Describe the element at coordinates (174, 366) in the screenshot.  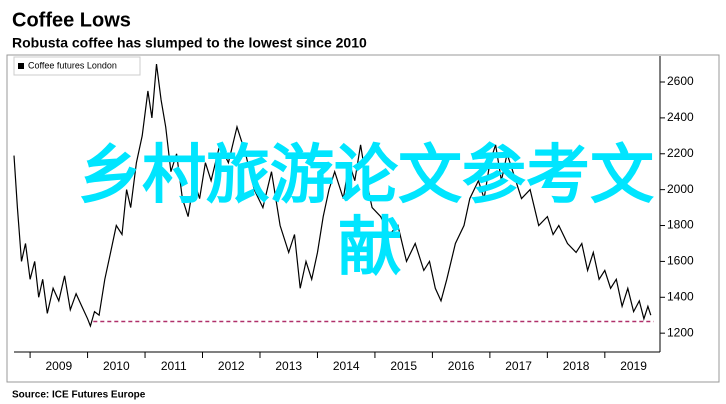
I see `x-tick-label: 2011` at that location.